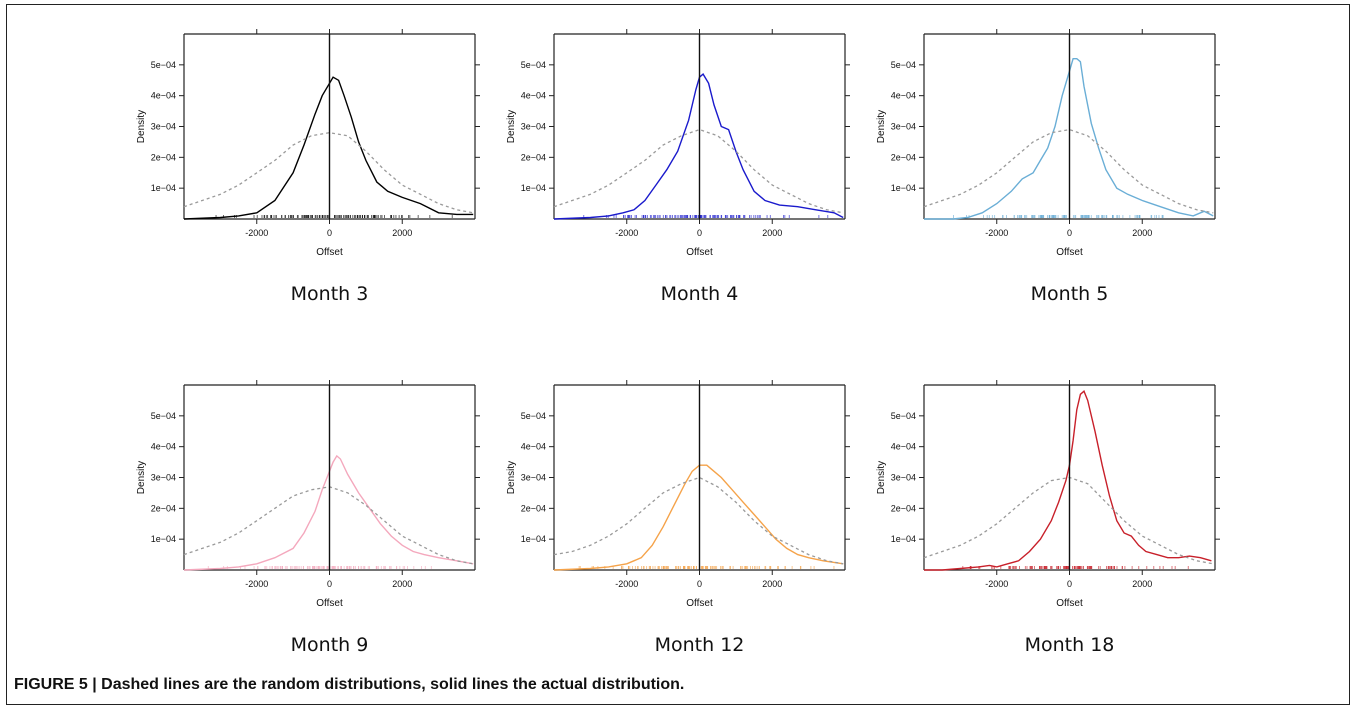 Image resolution: width=1357 pixels, height=711 pixels. What do you see at coordinates (700, 645) in the screenshot?
I see `panel-title: Month 12` at bounding box center [700, 645].